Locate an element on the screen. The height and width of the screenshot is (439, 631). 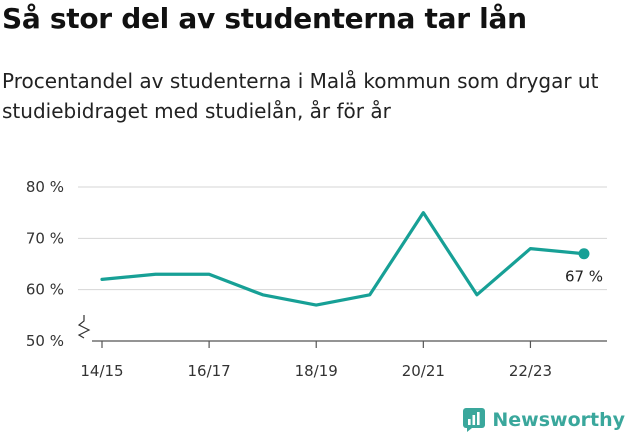
y-tick-label: 80 % is located at coordinates (45, 187).